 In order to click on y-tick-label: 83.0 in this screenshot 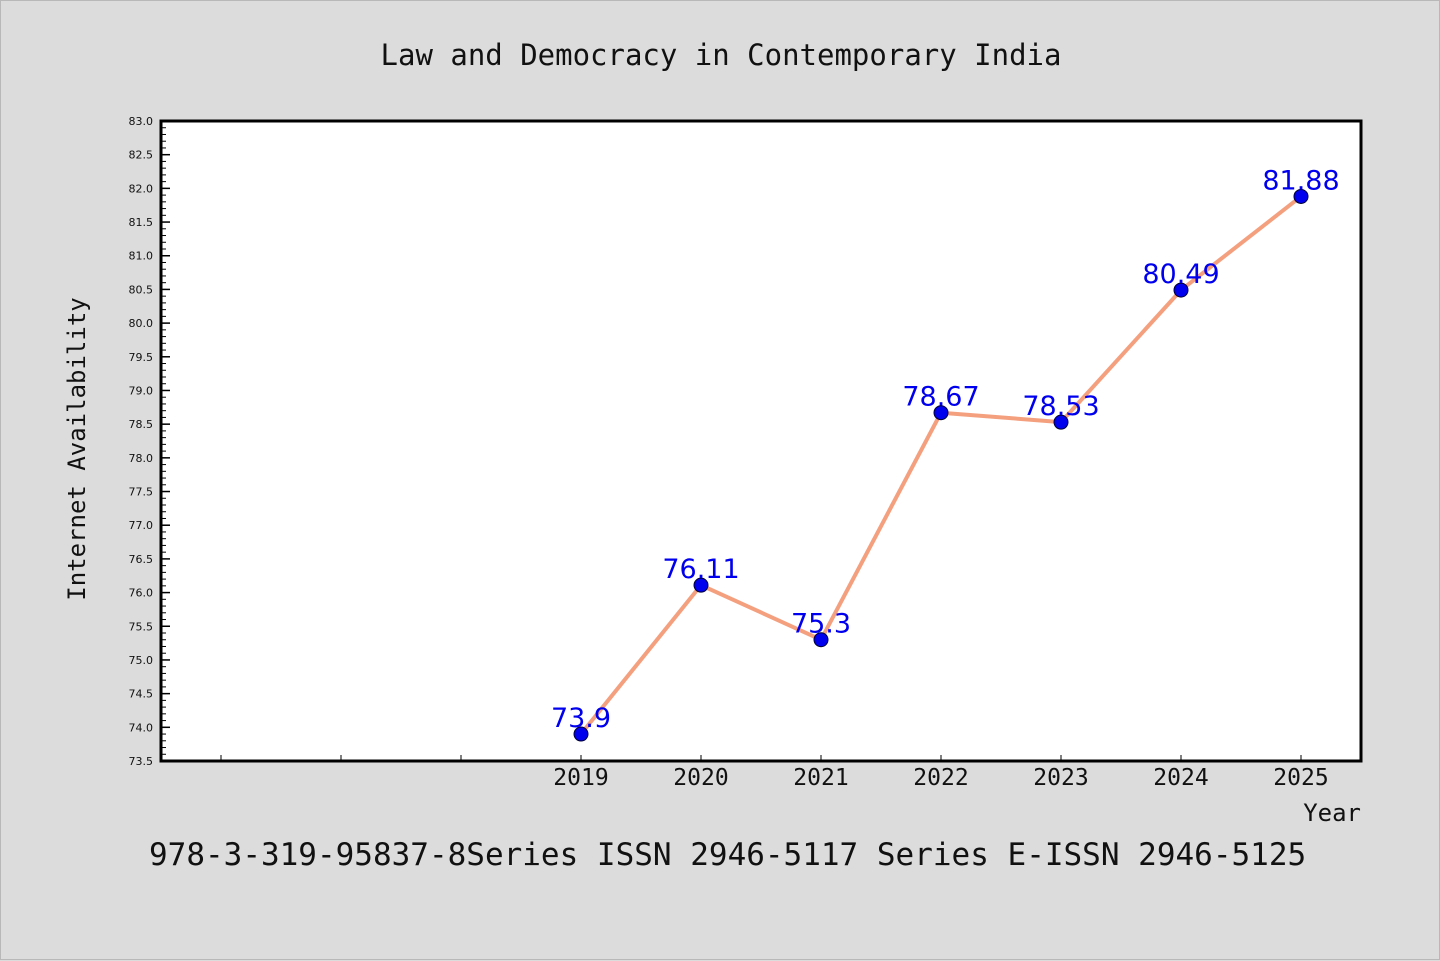, I will do `click(141, 121)`.